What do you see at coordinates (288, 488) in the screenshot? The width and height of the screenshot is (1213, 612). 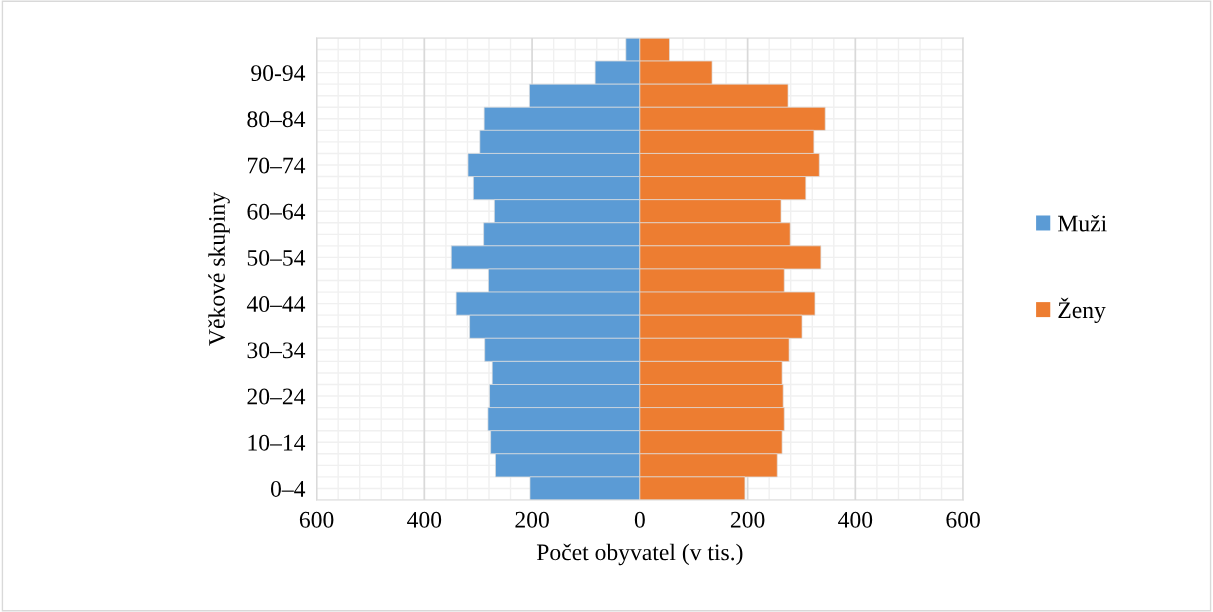 I see `y-tick-label: 0–4` at bounding box center [288, 488].